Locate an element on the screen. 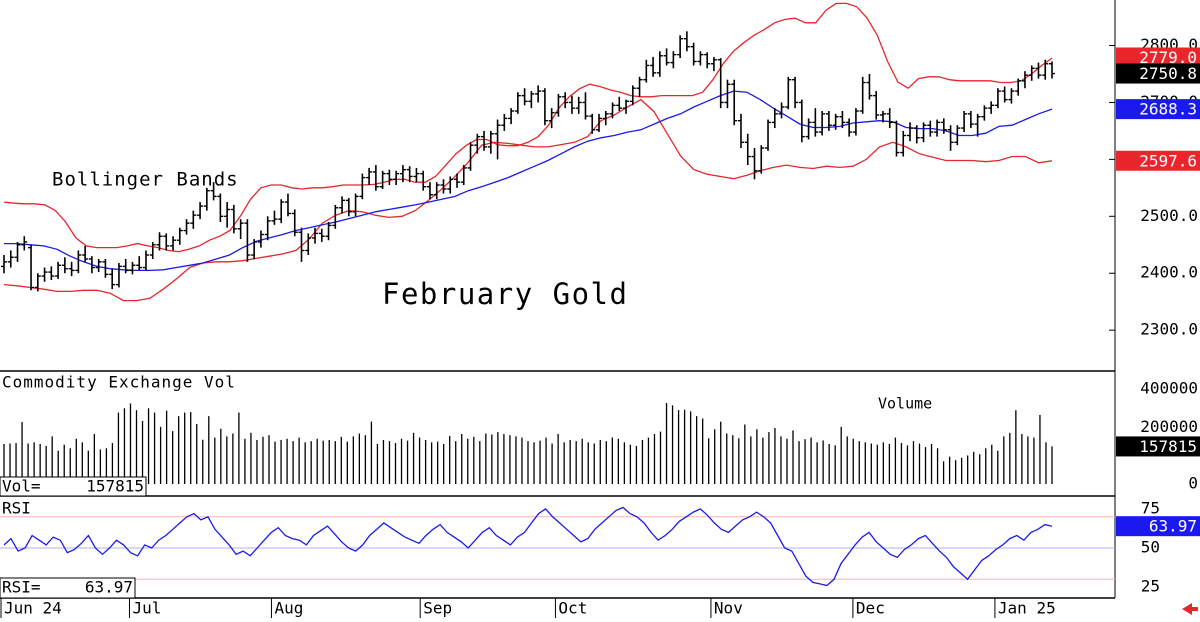 This screenshot has height=622, width=1200. volume-y-tick-label: 0 is located at coordinates (1193, 483).